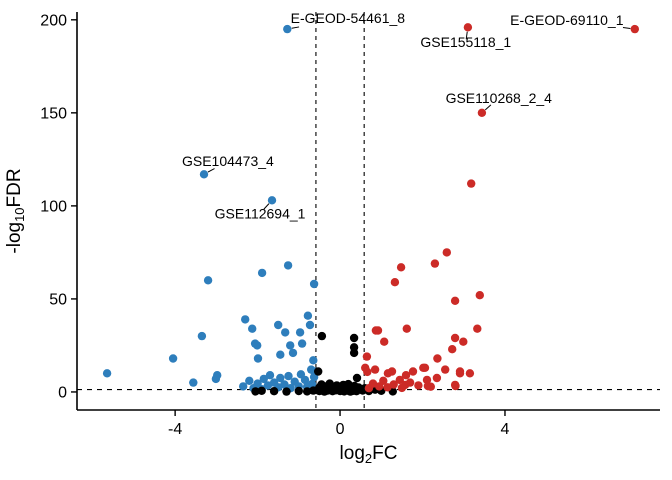 This screenshot has width=672, height=480. I want to click on y-axis-title: -log10FDR, so click(15, 210).